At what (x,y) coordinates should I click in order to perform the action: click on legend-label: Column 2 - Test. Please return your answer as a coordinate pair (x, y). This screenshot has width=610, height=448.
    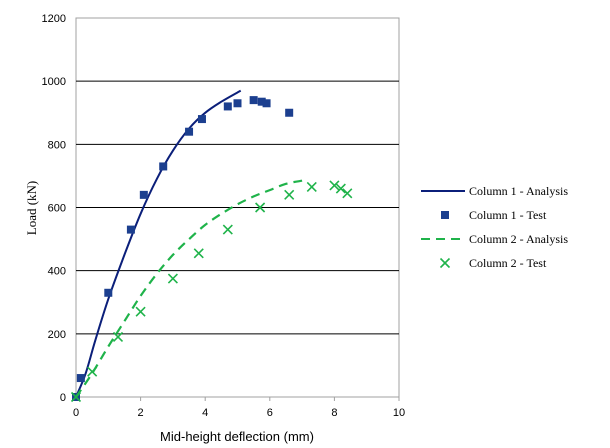
    Looking at the image, I should click on (508, 263).